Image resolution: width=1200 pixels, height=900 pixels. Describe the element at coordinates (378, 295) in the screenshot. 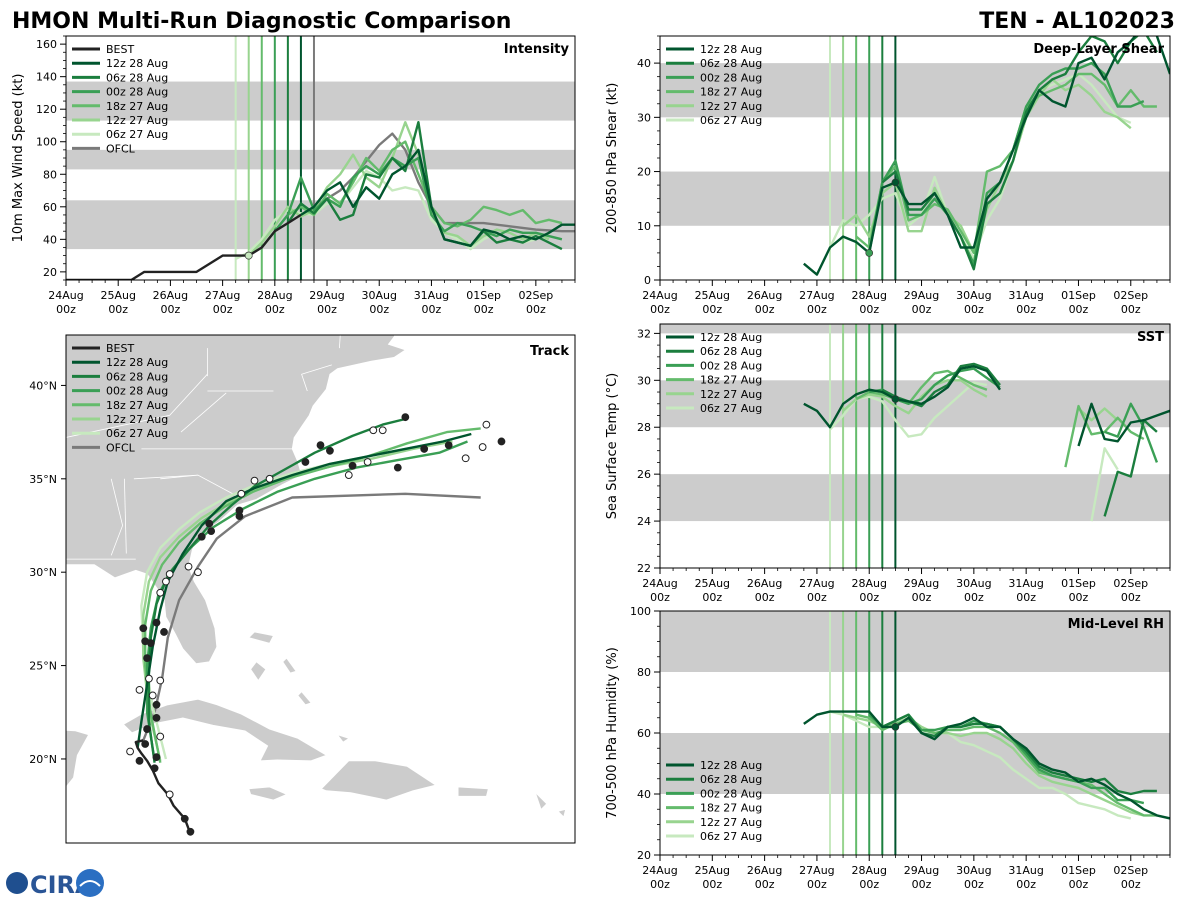

I see `intensity-xtick-label: 30Aug` at that location.